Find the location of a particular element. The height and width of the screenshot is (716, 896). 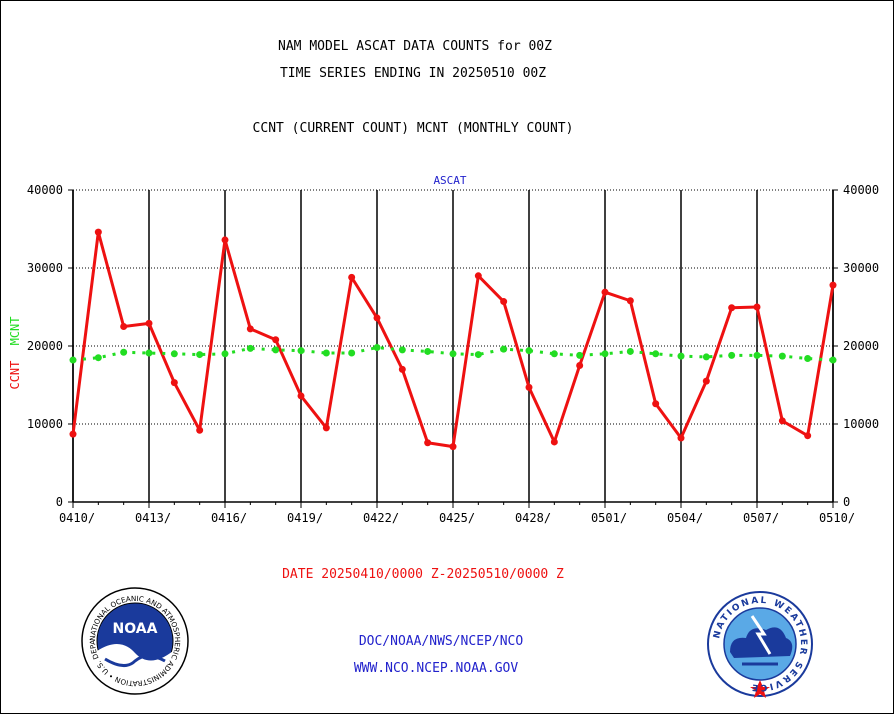

x-tick-label: 0510/ is located at coordinates (837, 518).